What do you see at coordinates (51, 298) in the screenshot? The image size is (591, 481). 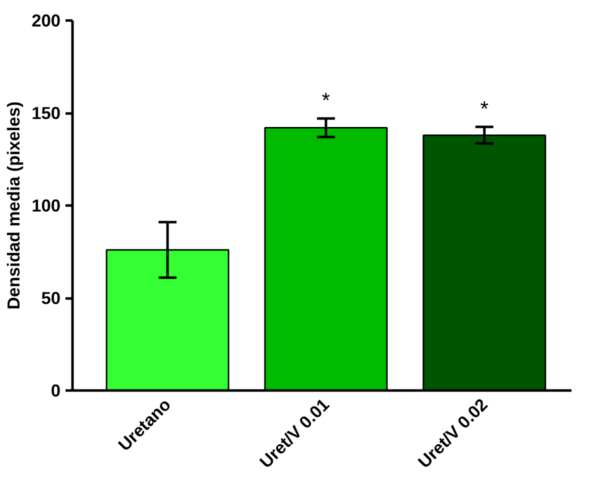 I see `y-tick-label: 50` at bounding box center [51, 298].